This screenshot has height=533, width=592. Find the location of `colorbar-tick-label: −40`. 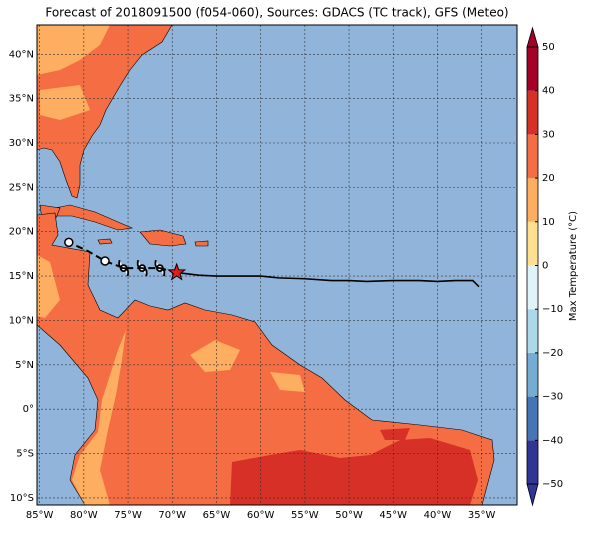

colorbar-tick-label: −40 is located at coordinates (552, 440).